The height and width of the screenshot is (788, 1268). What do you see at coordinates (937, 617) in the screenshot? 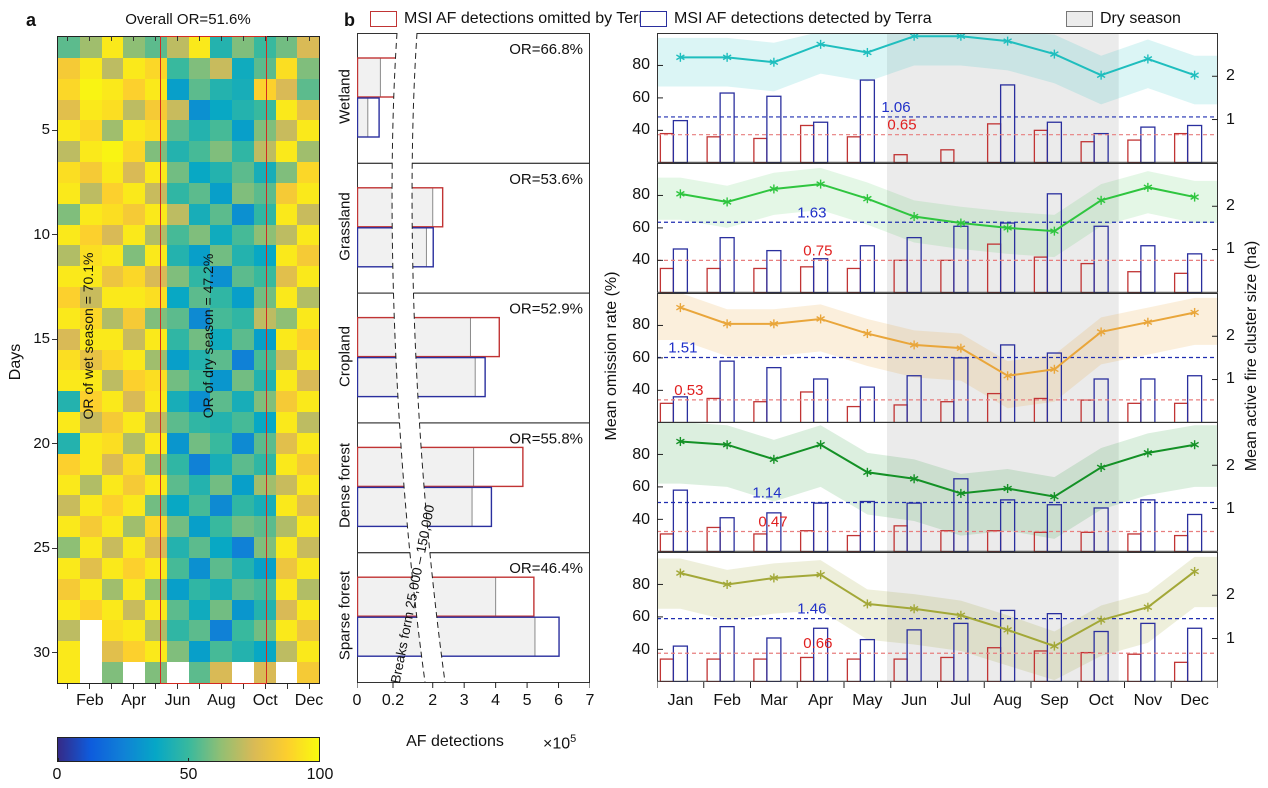
I see `subplot-sparse-forest: 1.46 0.66` at bounding box center [937, 617].